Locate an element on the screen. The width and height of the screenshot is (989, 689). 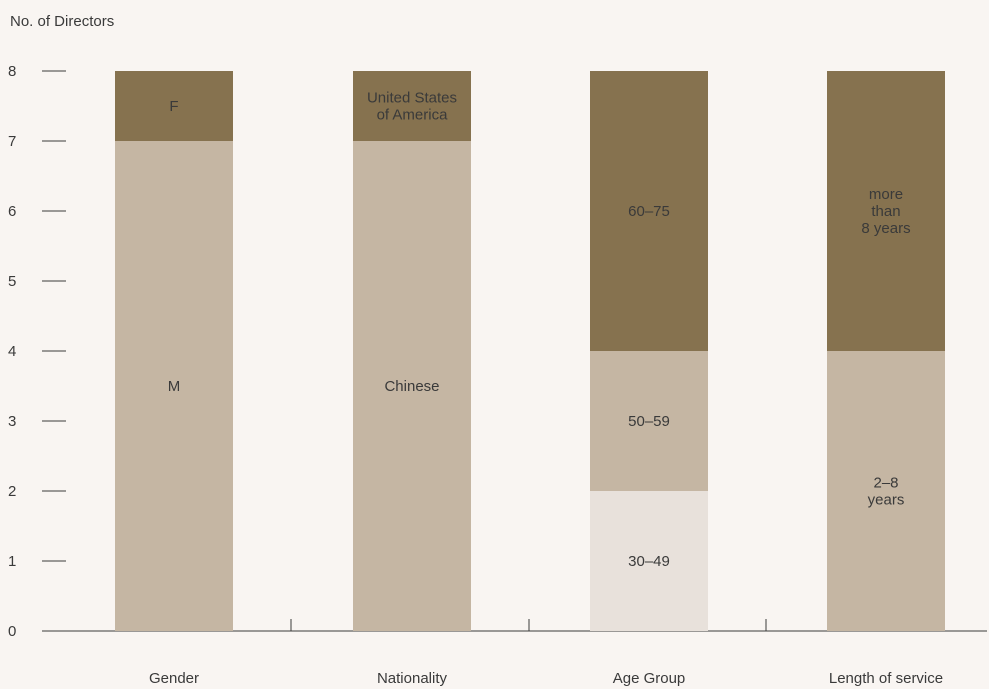
segment-label: 2–8 years is located at coordinates (886, 492).